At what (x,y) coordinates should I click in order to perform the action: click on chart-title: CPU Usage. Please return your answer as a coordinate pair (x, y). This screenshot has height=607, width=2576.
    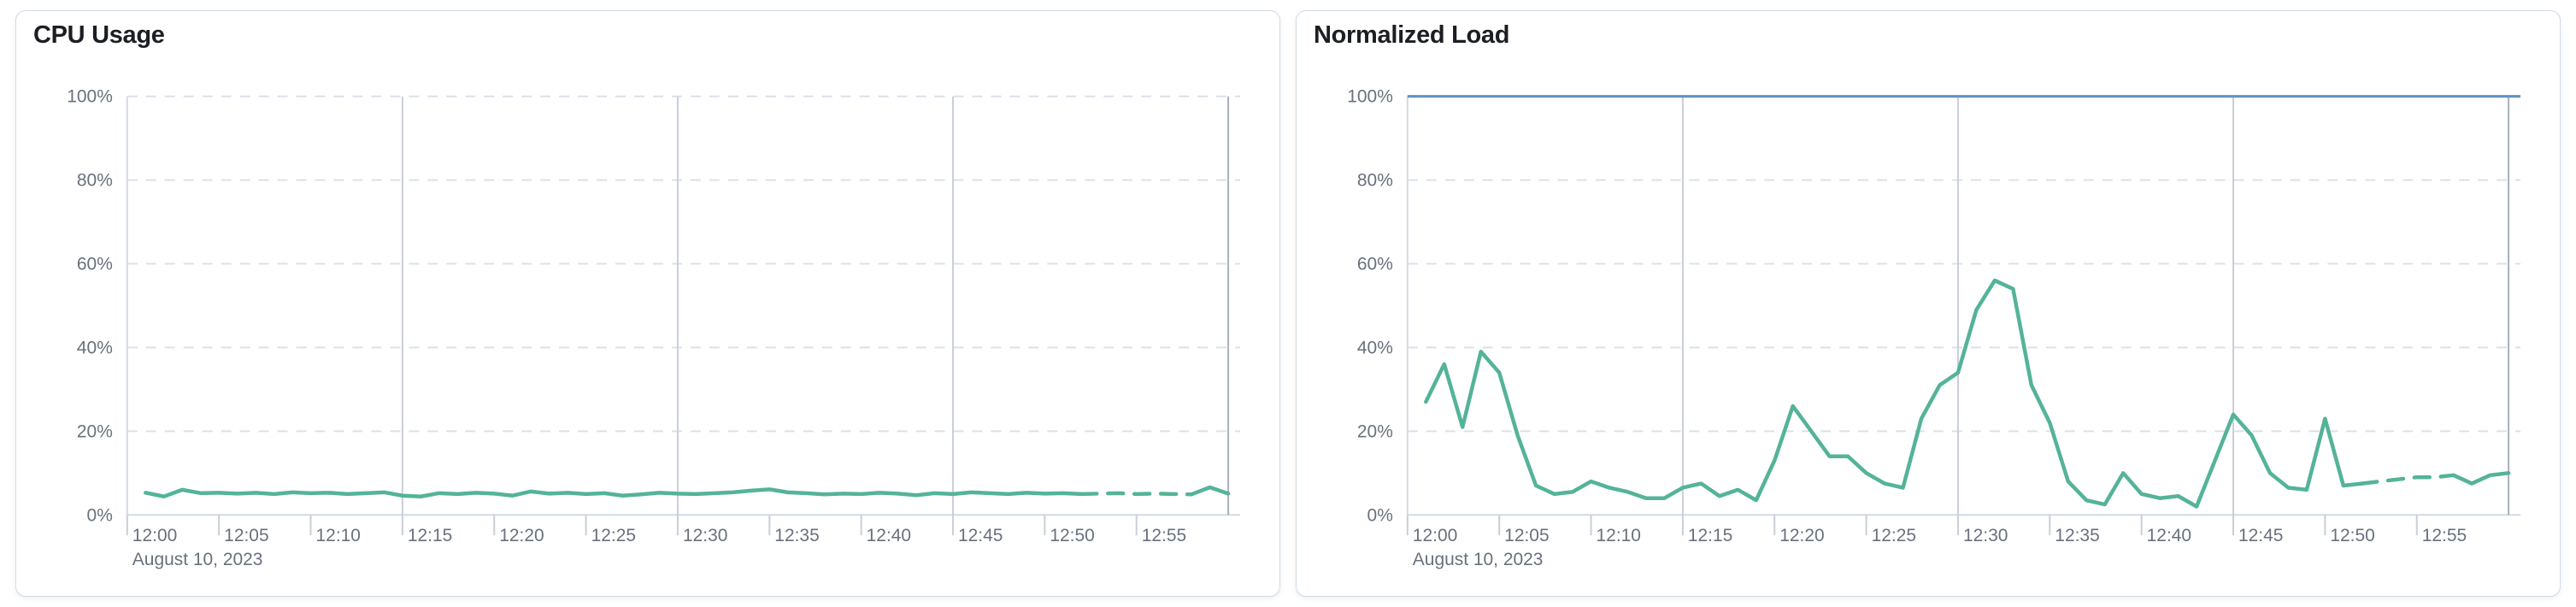
    Looking at the image, I should click on (99, 35).